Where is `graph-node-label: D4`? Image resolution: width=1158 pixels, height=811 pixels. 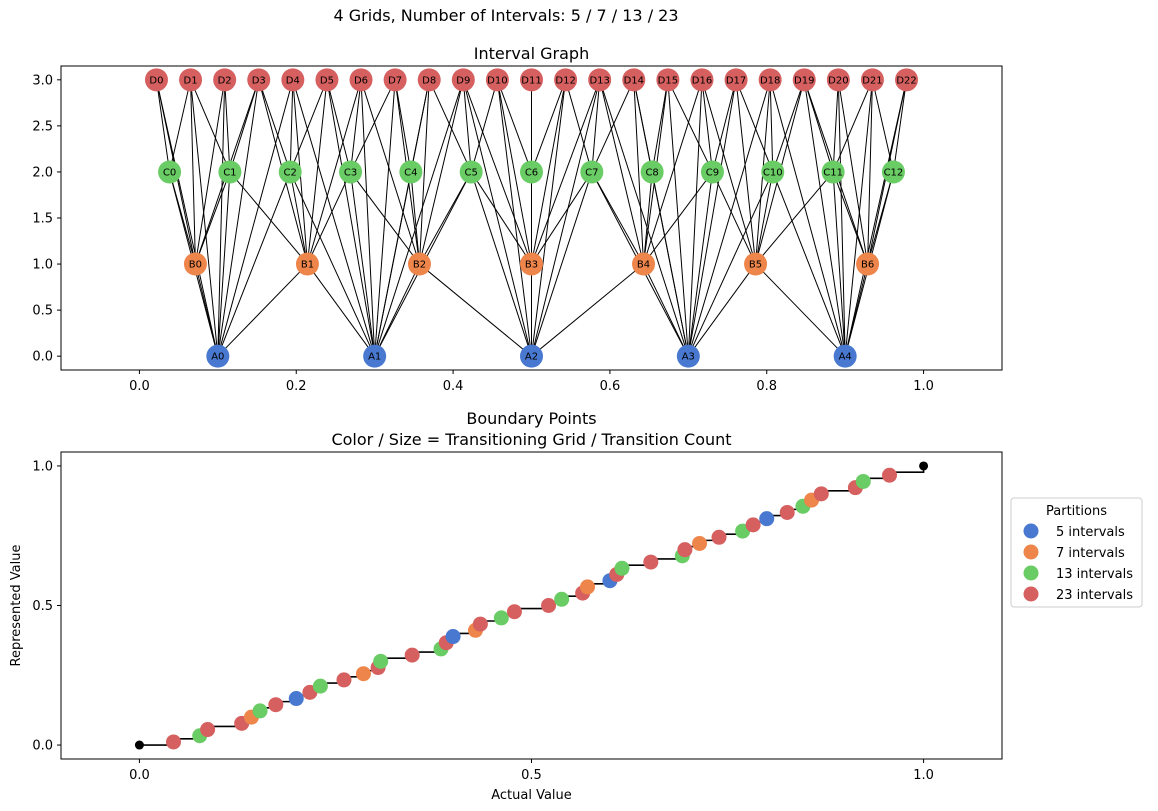 graph-node-label: D4 is located at coordinates (293, 80).